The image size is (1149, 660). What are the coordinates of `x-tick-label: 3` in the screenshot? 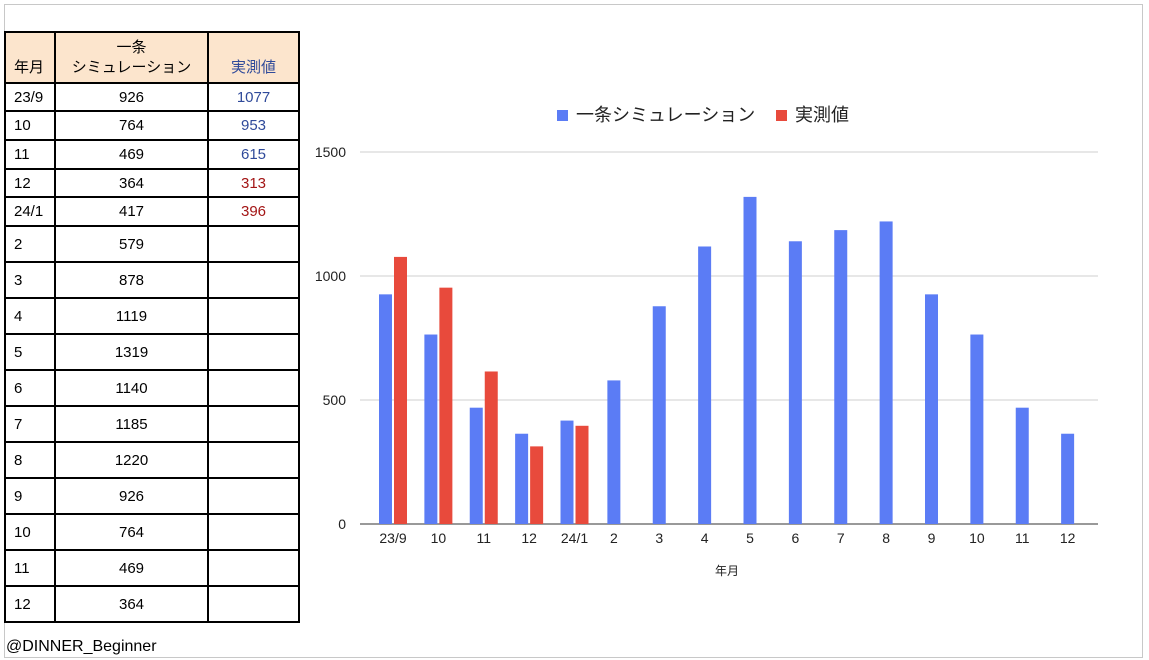 It's located at (659, 538).